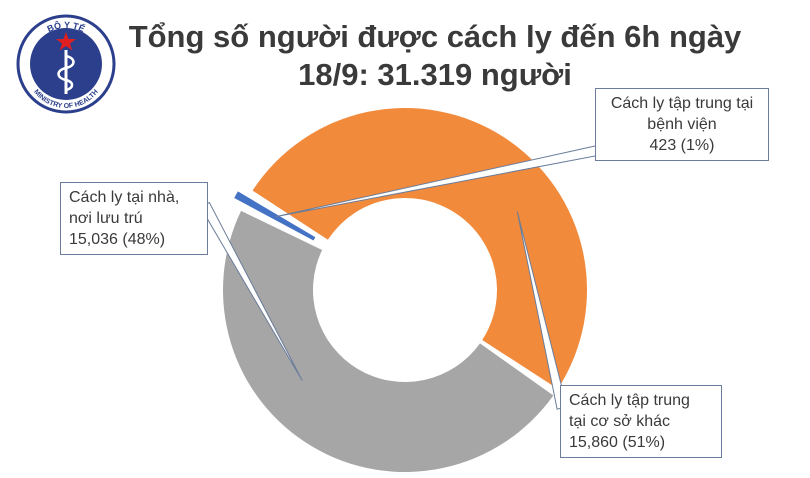  I want to click on callout-home-line2: nơi lưu trú, so click(106, 218).